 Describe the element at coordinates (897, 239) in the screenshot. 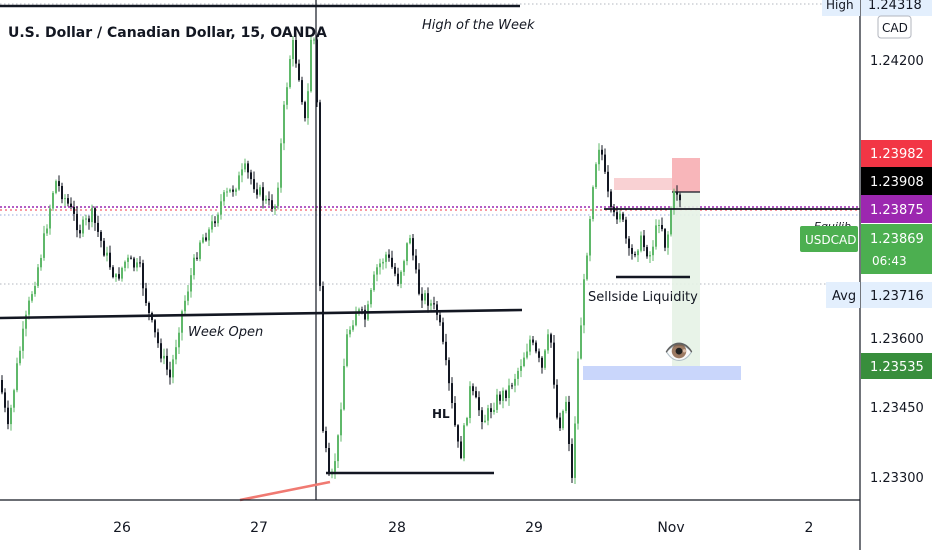

I see `price-tag-current-value: 1.23869` at that location.